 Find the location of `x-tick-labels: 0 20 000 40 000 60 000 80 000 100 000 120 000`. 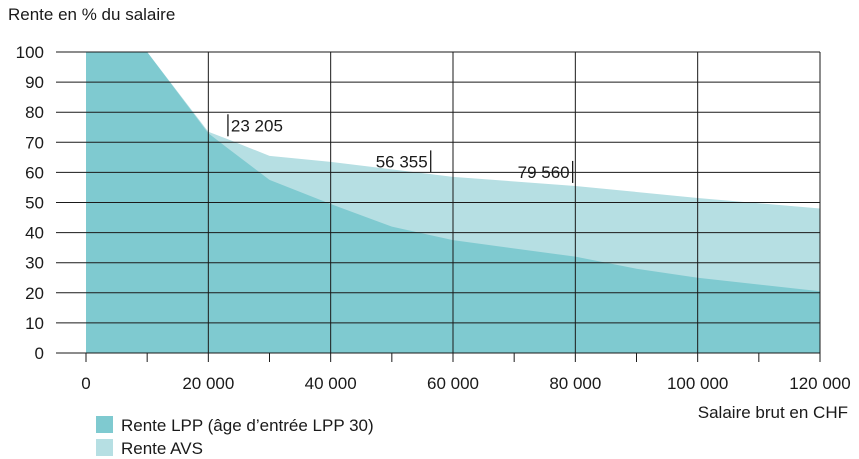

x-tick-labels: 0 20 000 40 000 60 000 80 000 100 000 120 000 is located at coordinates (465, 383).